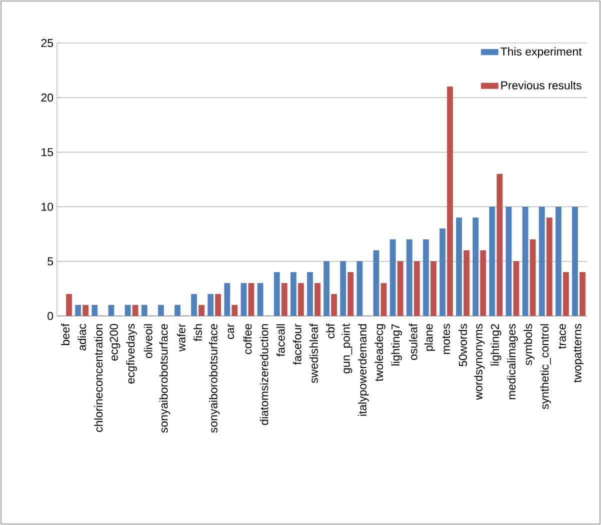  What do you see at coordinates (264, 374) in the screenshot?
I see `x-tick-label: diatomsizereduction` at bounding box center [264, 374].